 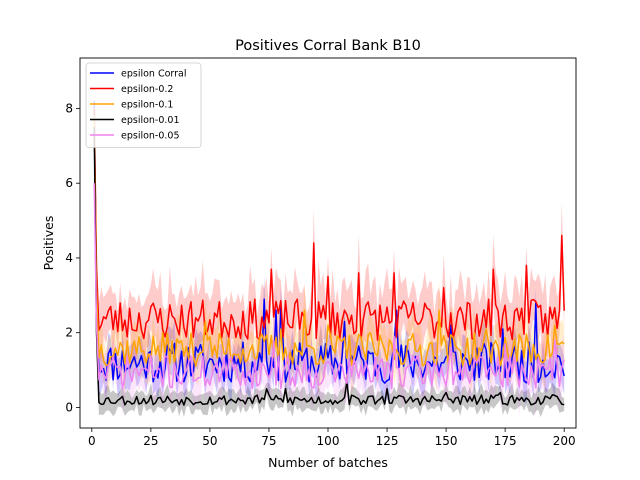 What do you see at coordinates (69, 183) in the screenshot?
I see `y-tick-label: 6` at bounding box center [69, 183].